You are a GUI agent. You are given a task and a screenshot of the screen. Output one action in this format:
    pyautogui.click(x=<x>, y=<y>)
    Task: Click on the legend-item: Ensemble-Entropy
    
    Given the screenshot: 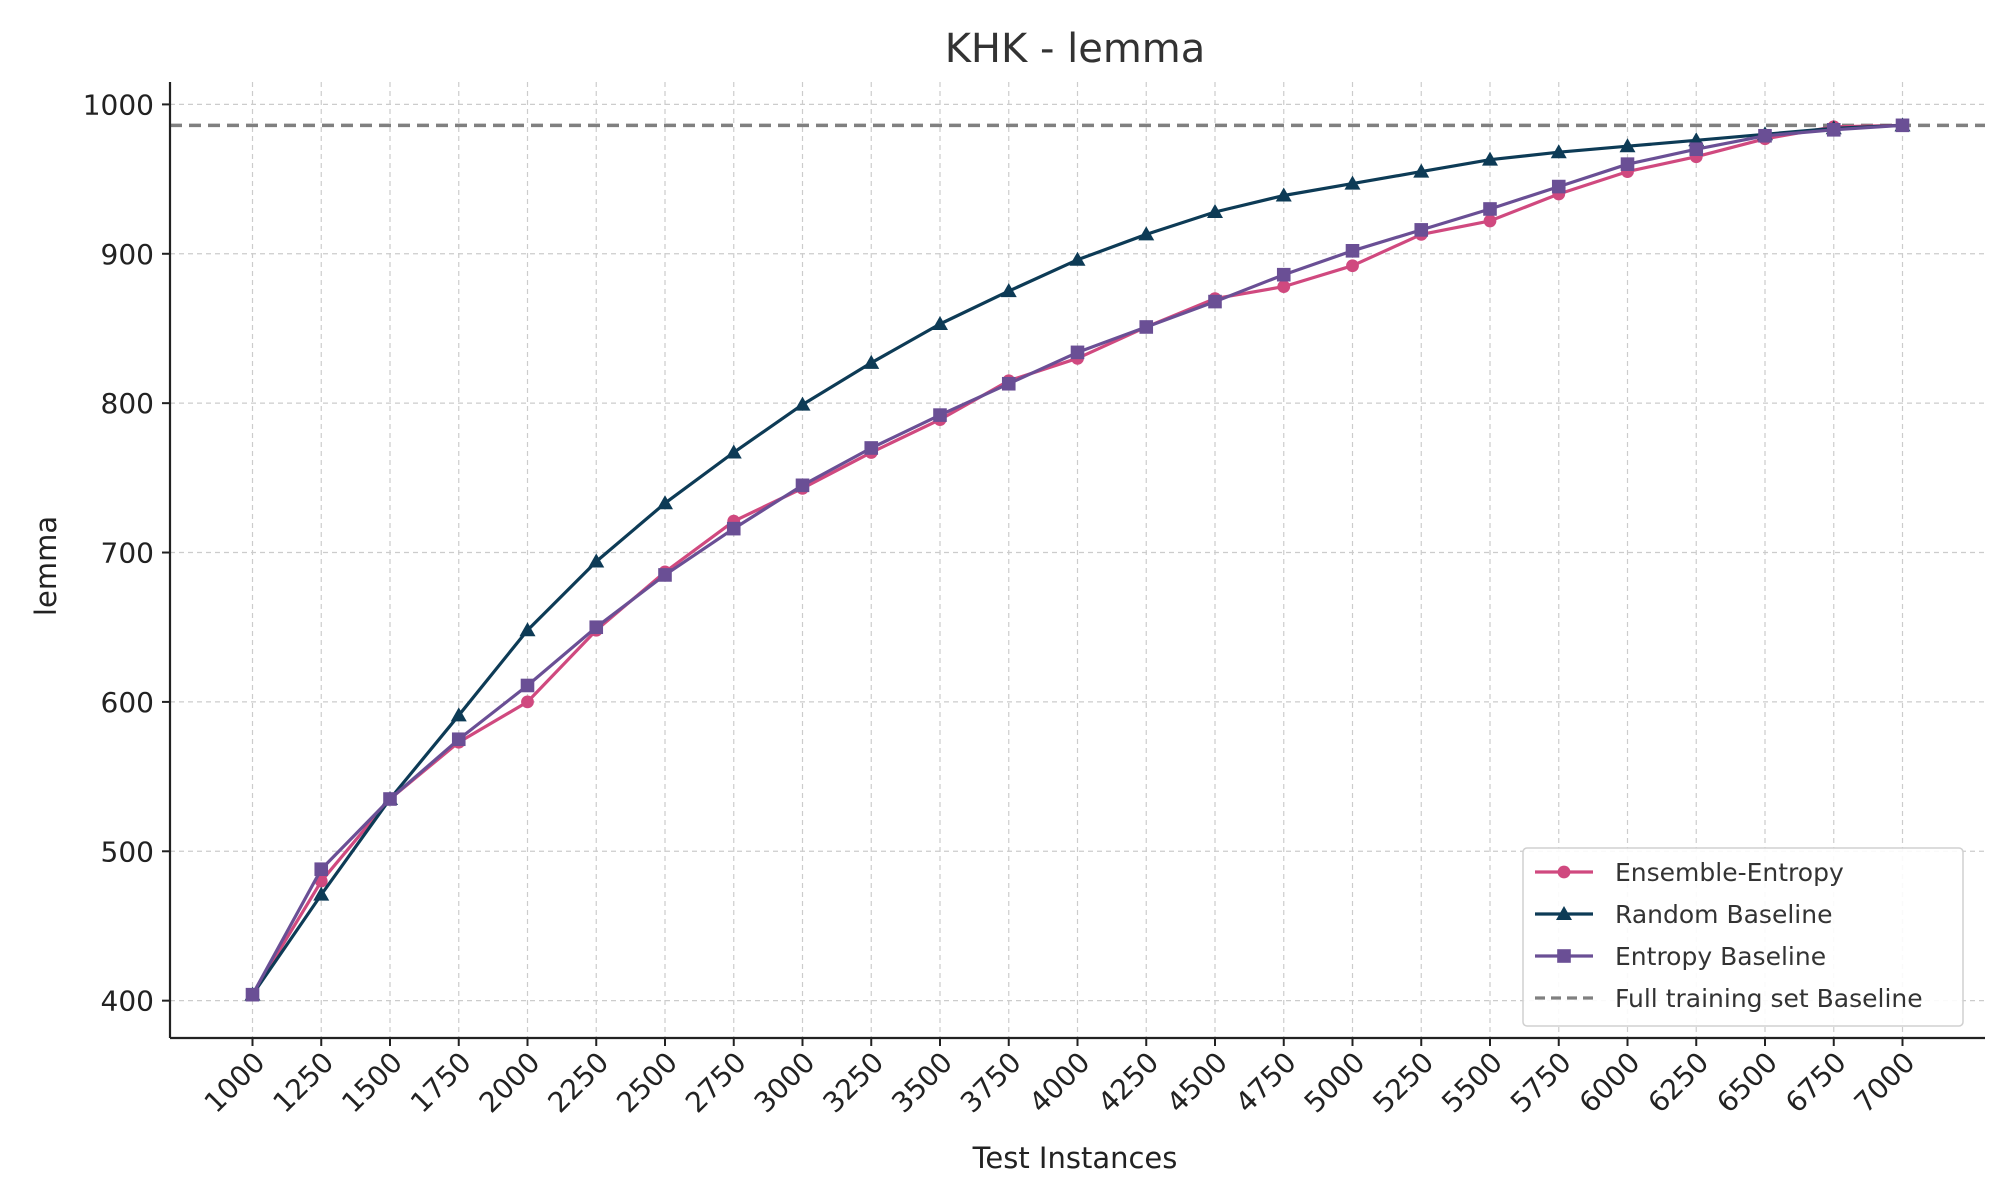 What is the action you would take?
    pyautogui.click(x=1689, y=872)
    